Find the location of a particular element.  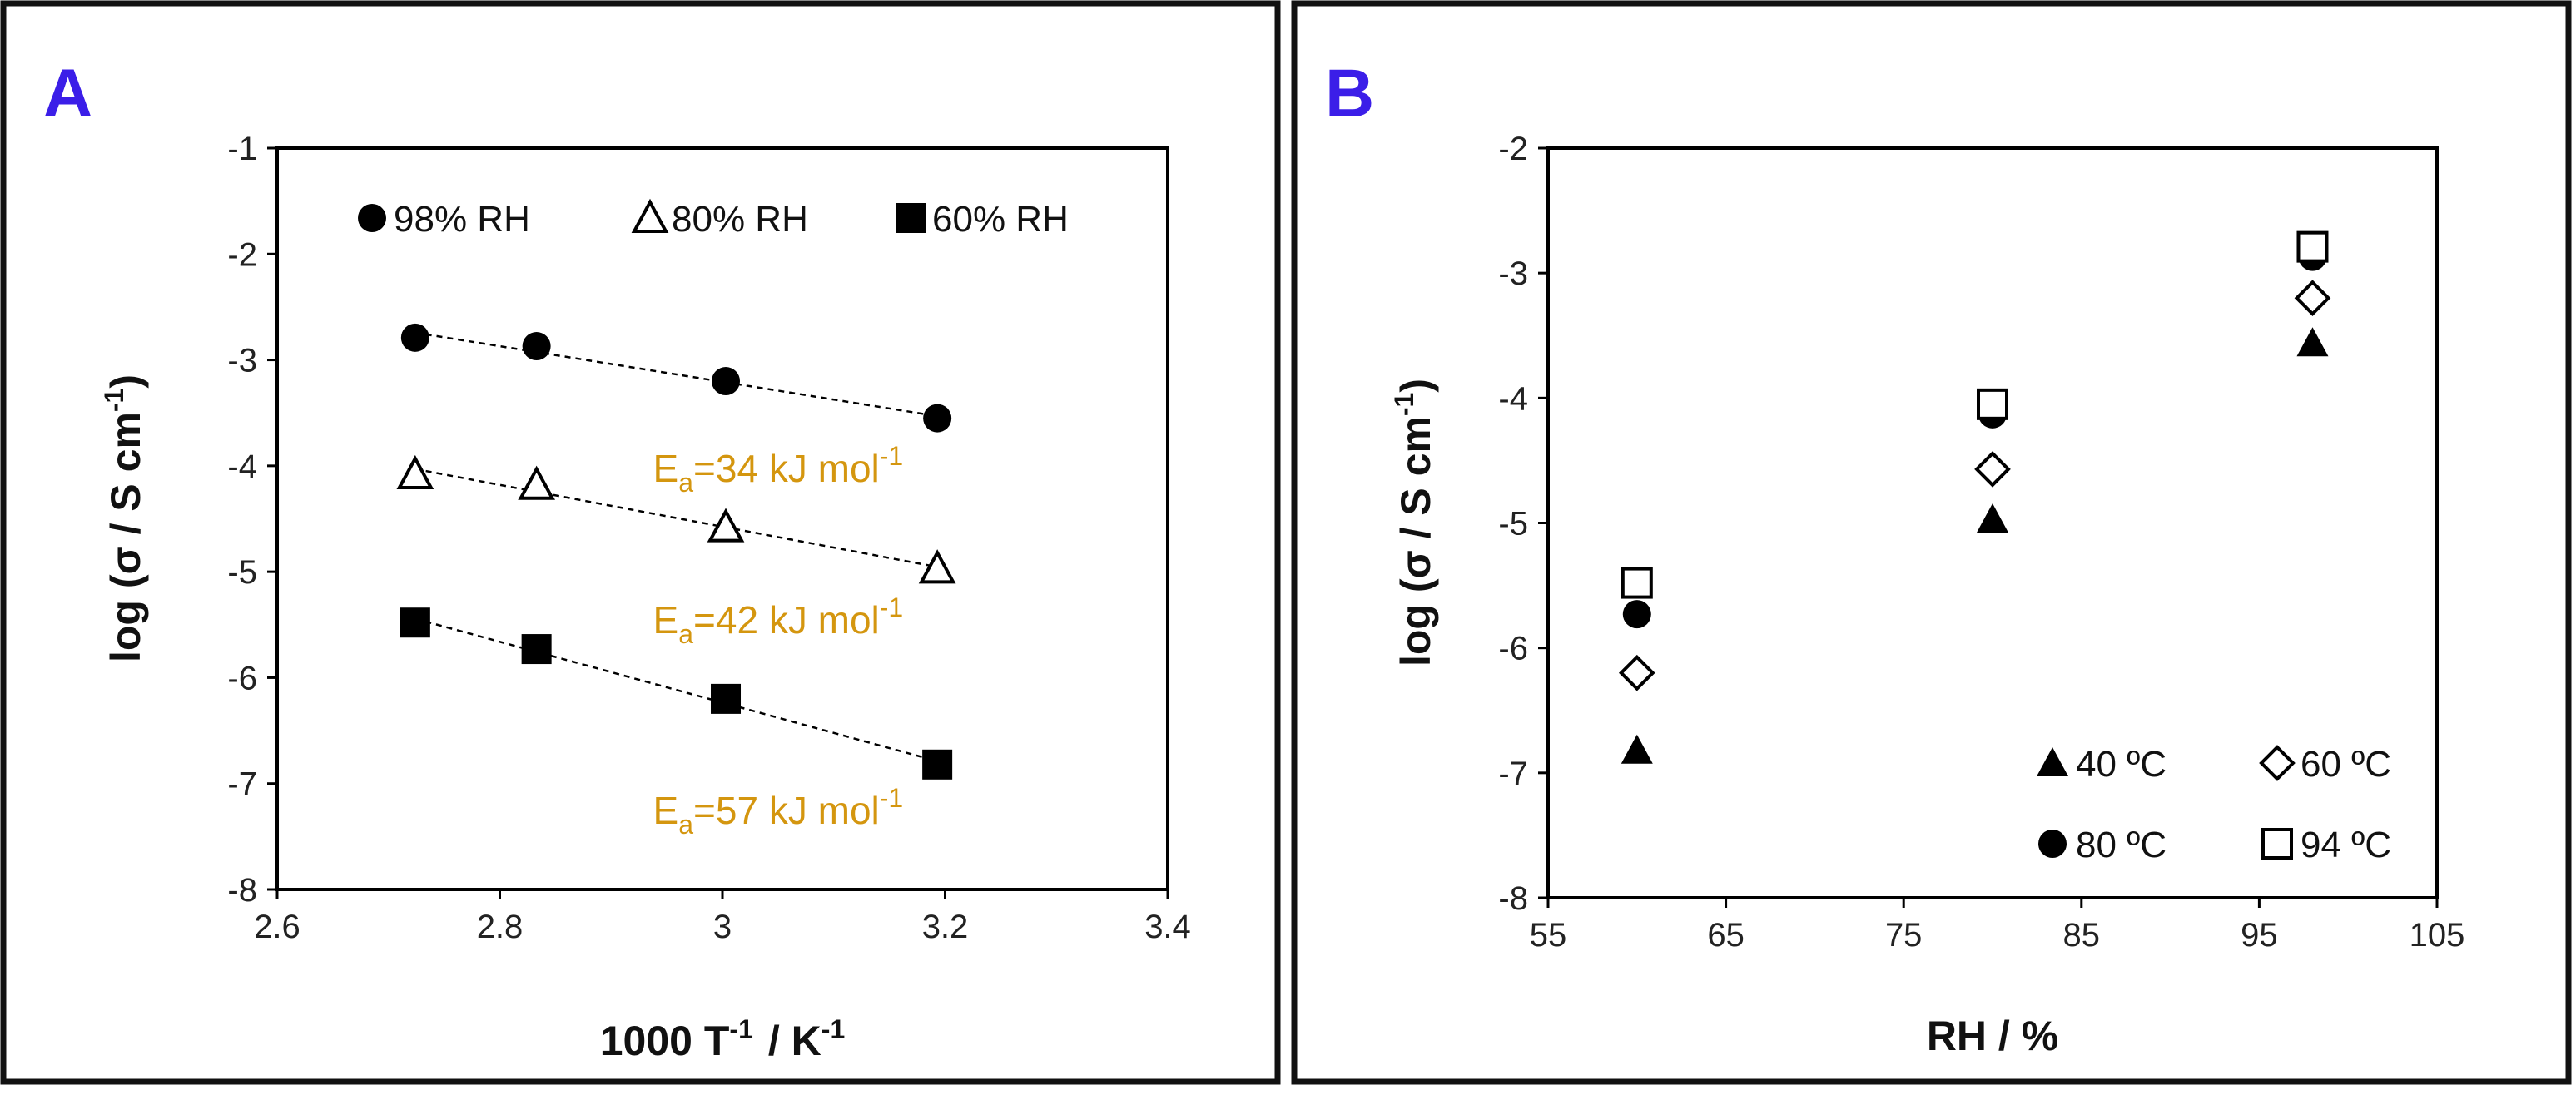

panel-a-x-tick-label: 3 is located at coordinates (722, 927).